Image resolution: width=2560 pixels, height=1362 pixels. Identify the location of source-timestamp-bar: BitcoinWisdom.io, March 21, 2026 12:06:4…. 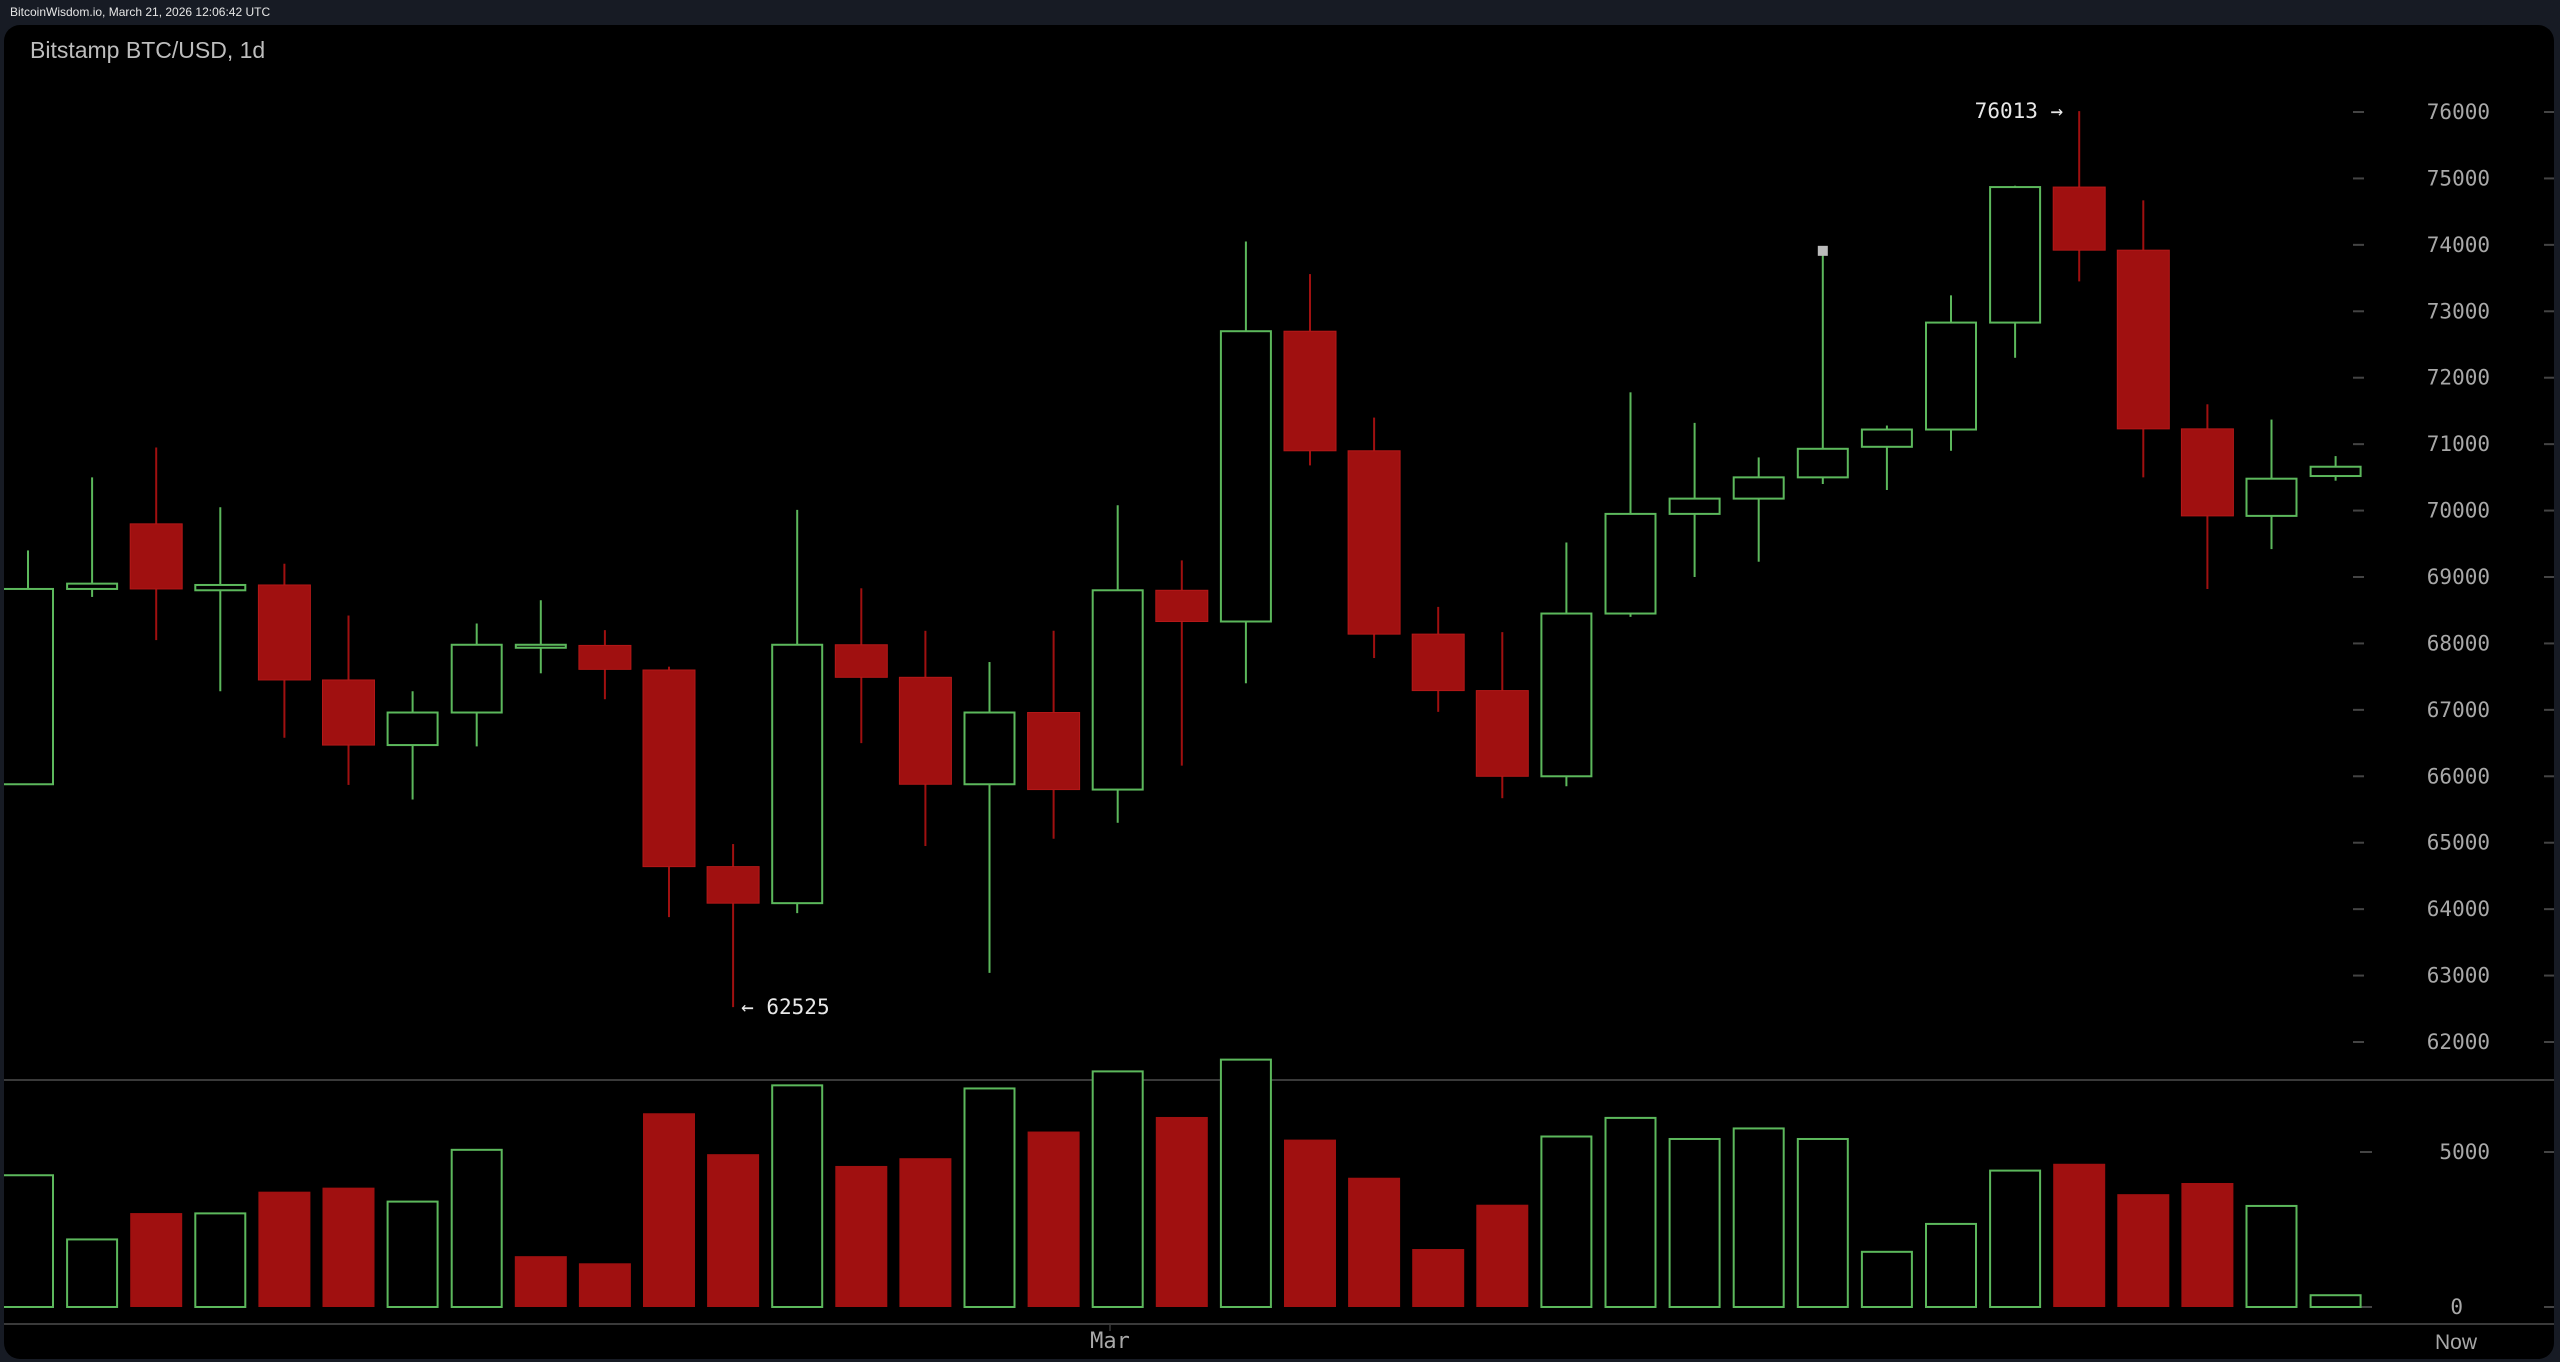
(1280, 12).